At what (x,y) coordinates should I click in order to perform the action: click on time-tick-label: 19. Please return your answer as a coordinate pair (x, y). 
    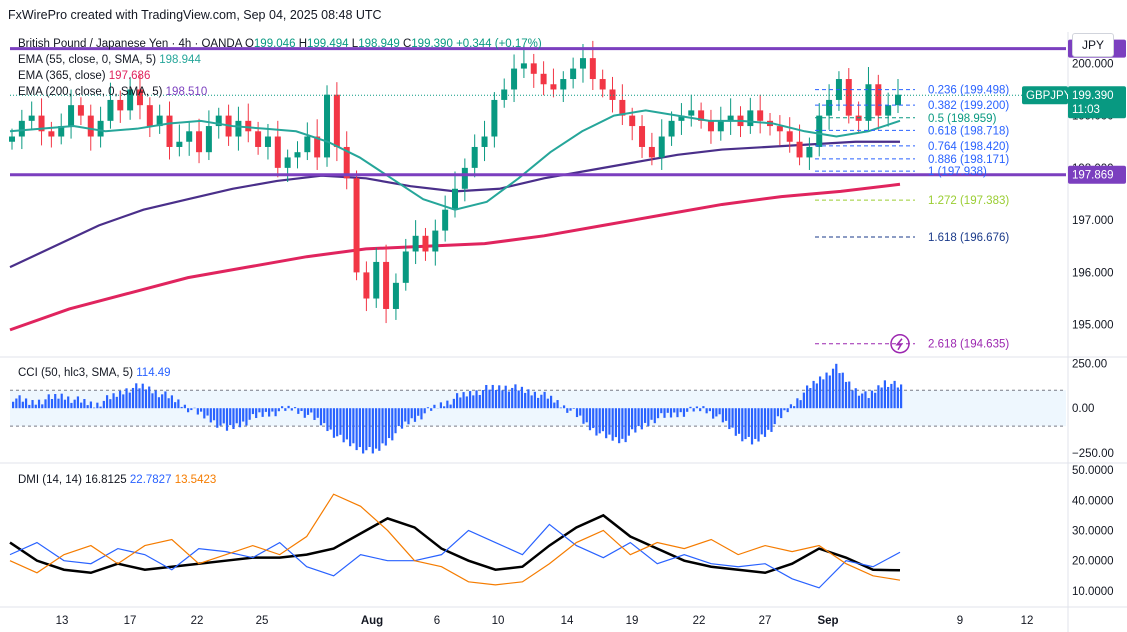
    Looking at the image, I should click on (632, 621).